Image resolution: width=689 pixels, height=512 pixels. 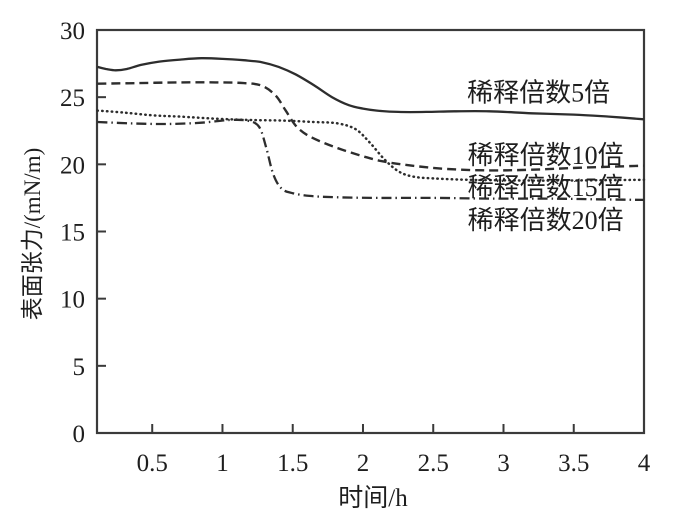 What do you see at coordinates (644, 463) in the screenshot?
I see `x-tick-label: 4` at bounding box center [644, 463].